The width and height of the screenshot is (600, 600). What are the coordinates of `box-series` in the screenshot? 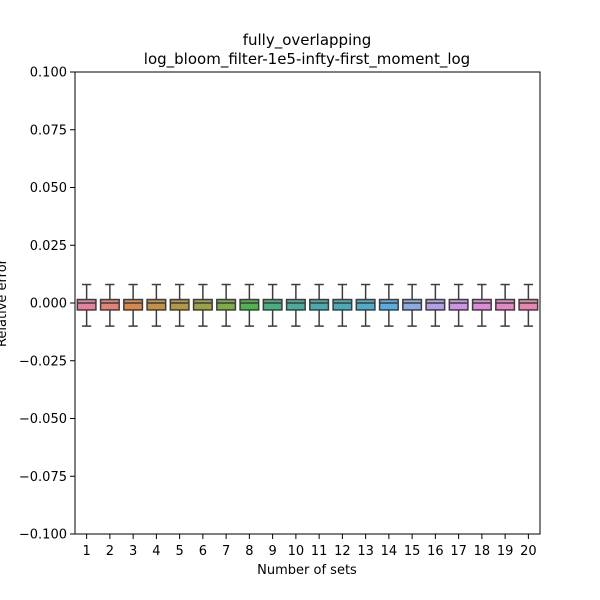 It's located at (307, 305).